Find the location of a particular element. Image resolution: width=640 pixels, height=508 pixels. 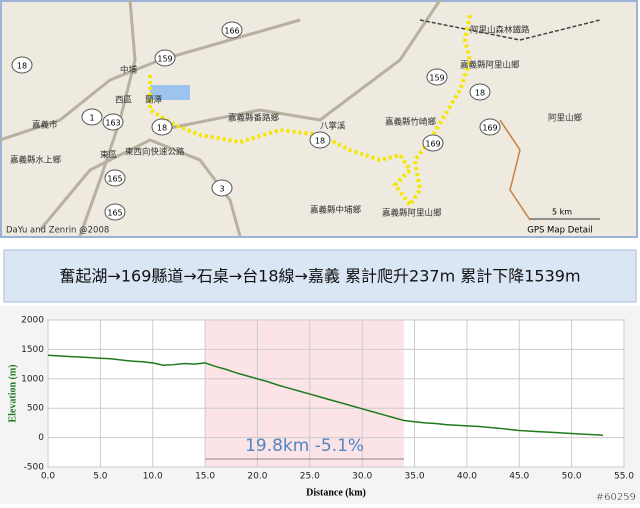

banner-box is located at coordinates (320, 276).